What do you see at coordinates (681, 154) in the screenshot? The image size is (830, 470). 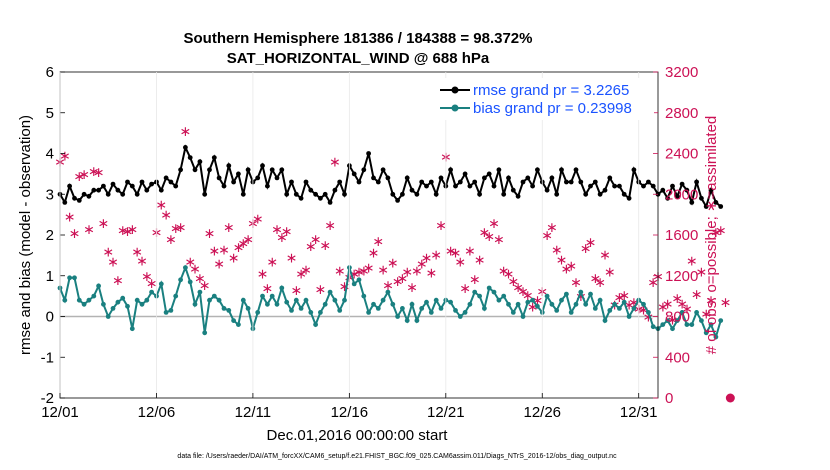 I see `y2-tick-label: 2400` at bounding box center [681, 154].